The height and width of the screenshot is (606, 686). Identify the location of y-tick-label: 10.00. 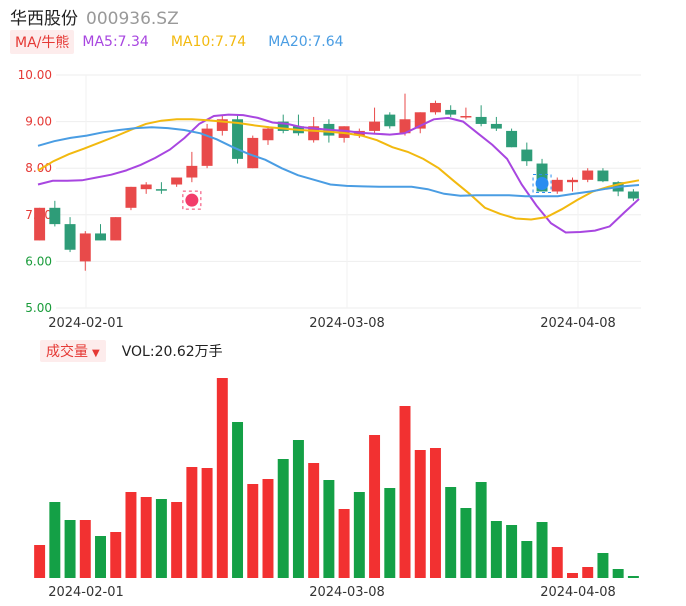
(35, 75).